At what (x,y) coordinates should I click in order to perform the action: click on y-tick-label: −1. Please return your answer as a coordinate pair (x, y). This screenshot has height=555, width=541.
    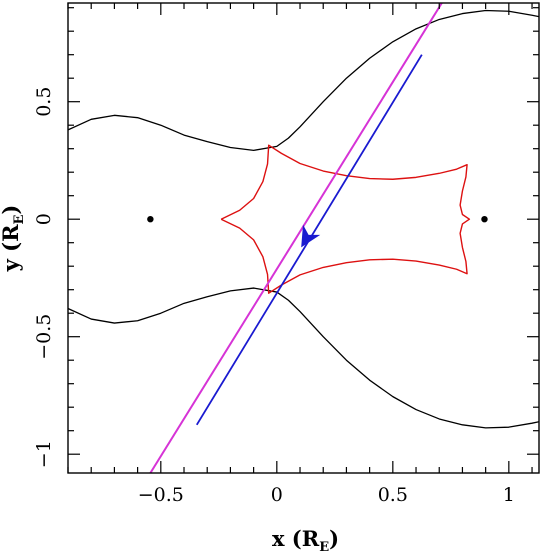
    Looking at the image, I should click on (44, 454).